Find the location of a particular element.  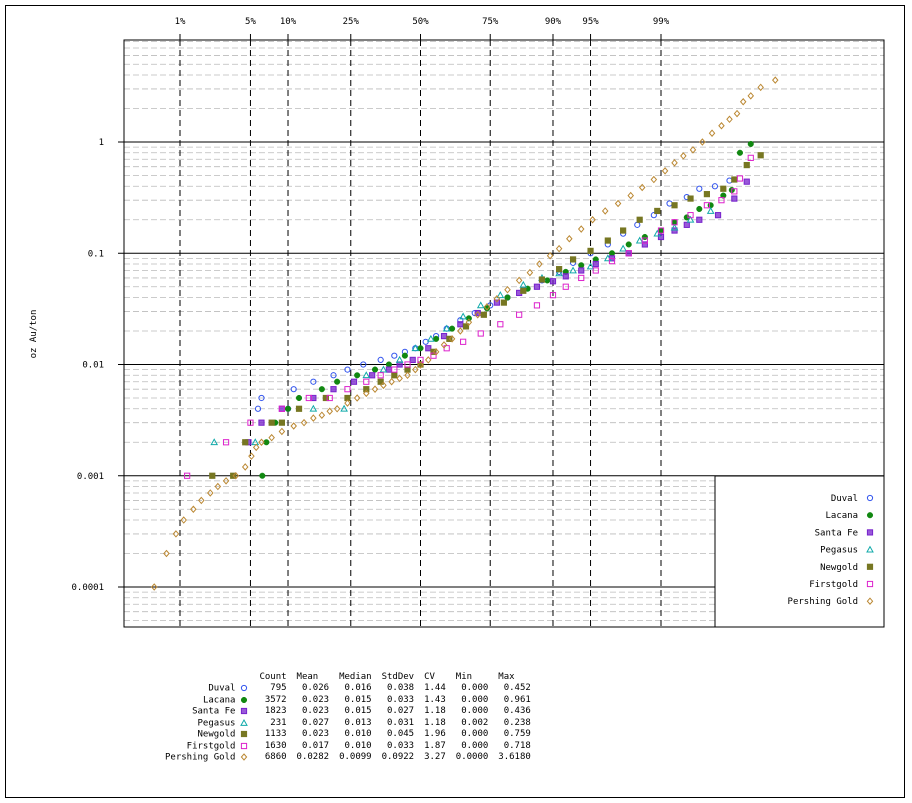

legend-marker is located at coordinates (870, 532).